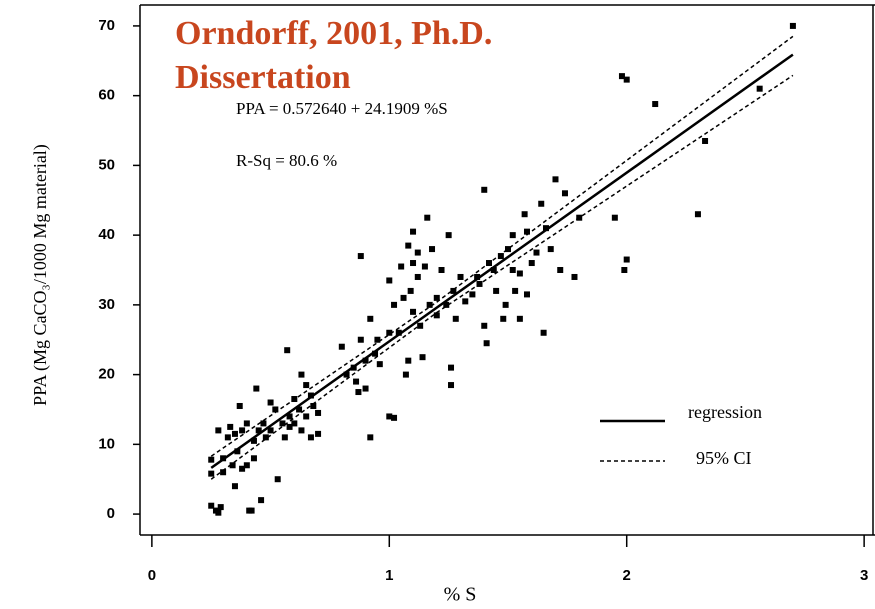 The width and height of the screenshot is (875, 609). I want to click on legend-label: regression, so click(725, 412).